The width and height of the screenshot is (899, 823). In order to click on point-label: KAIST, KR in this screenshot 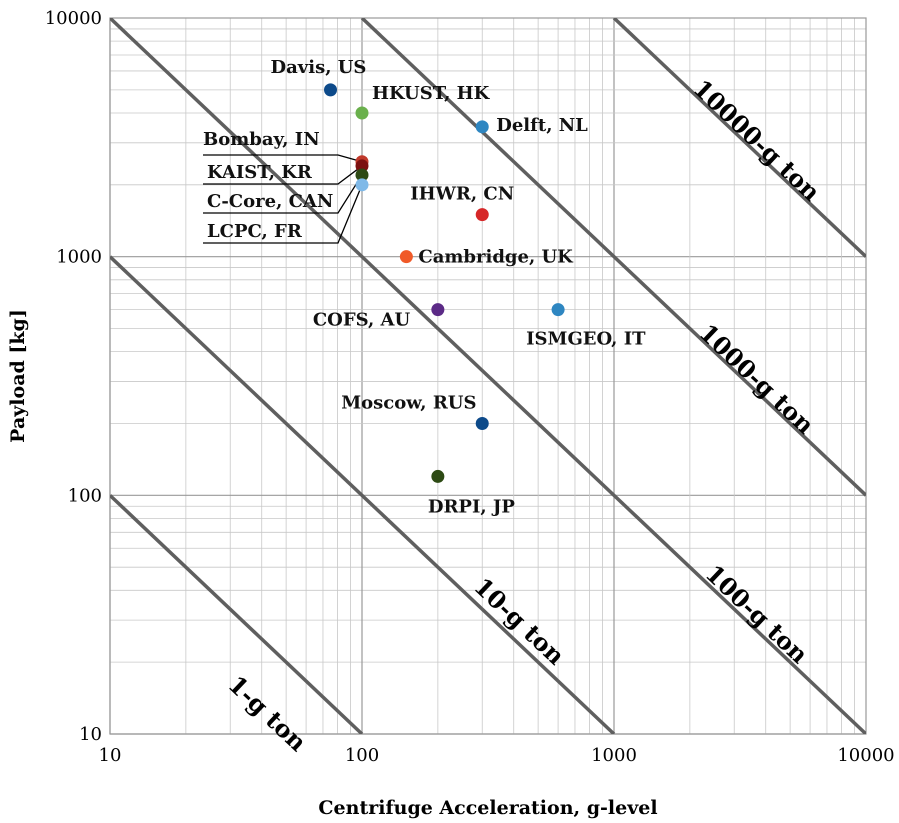, I will do `click(260, 172)`.